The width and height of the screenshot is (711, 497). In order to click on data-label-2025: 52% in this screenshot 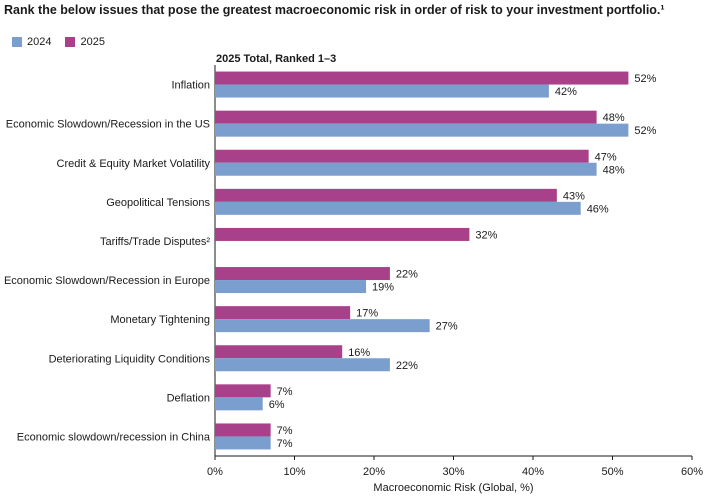, I will do `click(645, 79)`.